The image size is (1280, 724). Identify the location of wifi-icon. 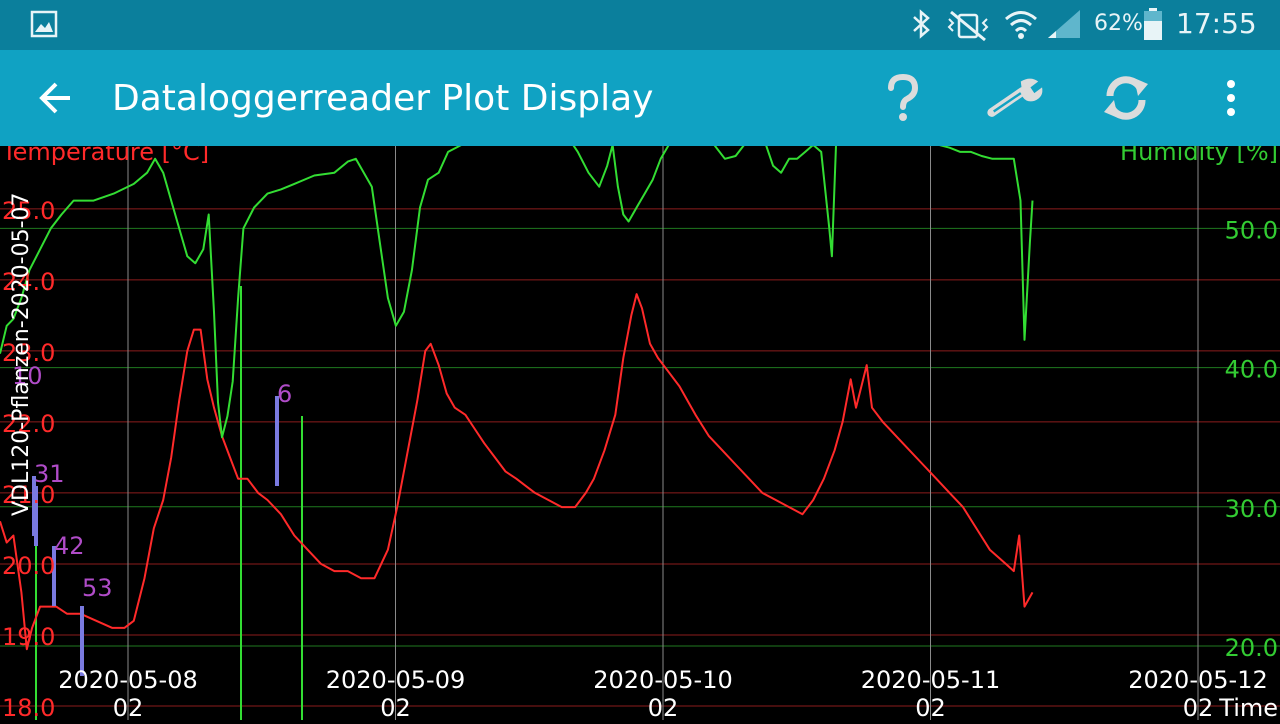
(1021, 25).